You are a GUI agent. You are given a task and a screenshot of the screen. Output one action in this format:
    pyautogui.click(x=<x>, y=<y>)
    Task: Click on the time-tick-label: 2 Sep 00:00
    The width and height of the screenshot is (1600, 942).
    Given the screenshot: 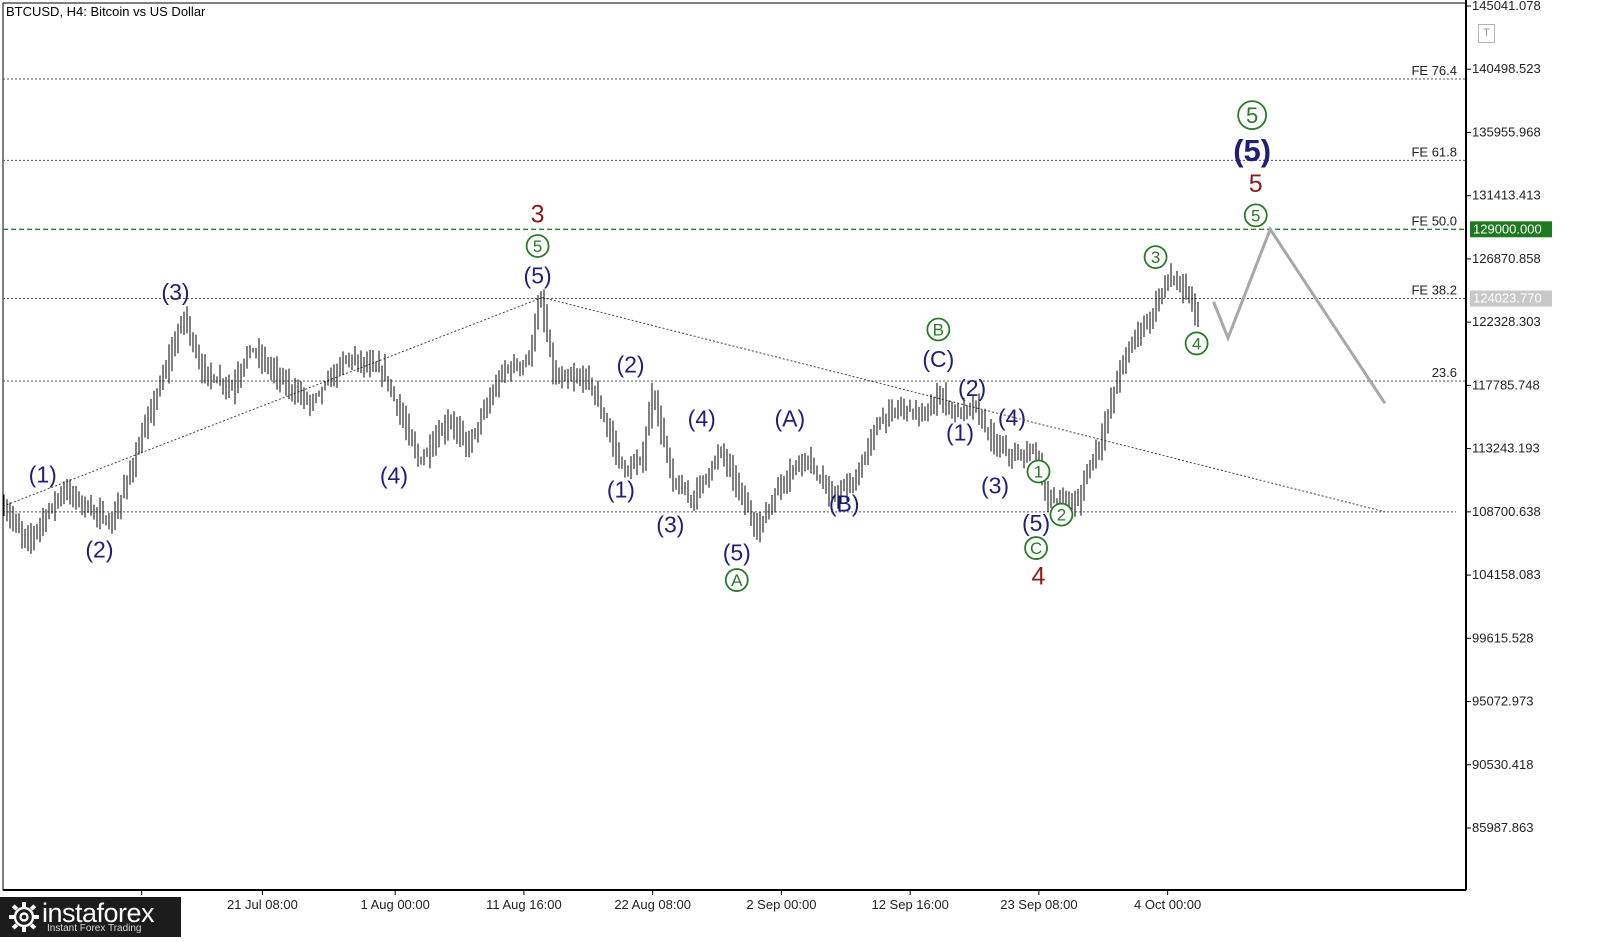 What is the action you would take?
    pyautogui.click(x=781, y=904)
    